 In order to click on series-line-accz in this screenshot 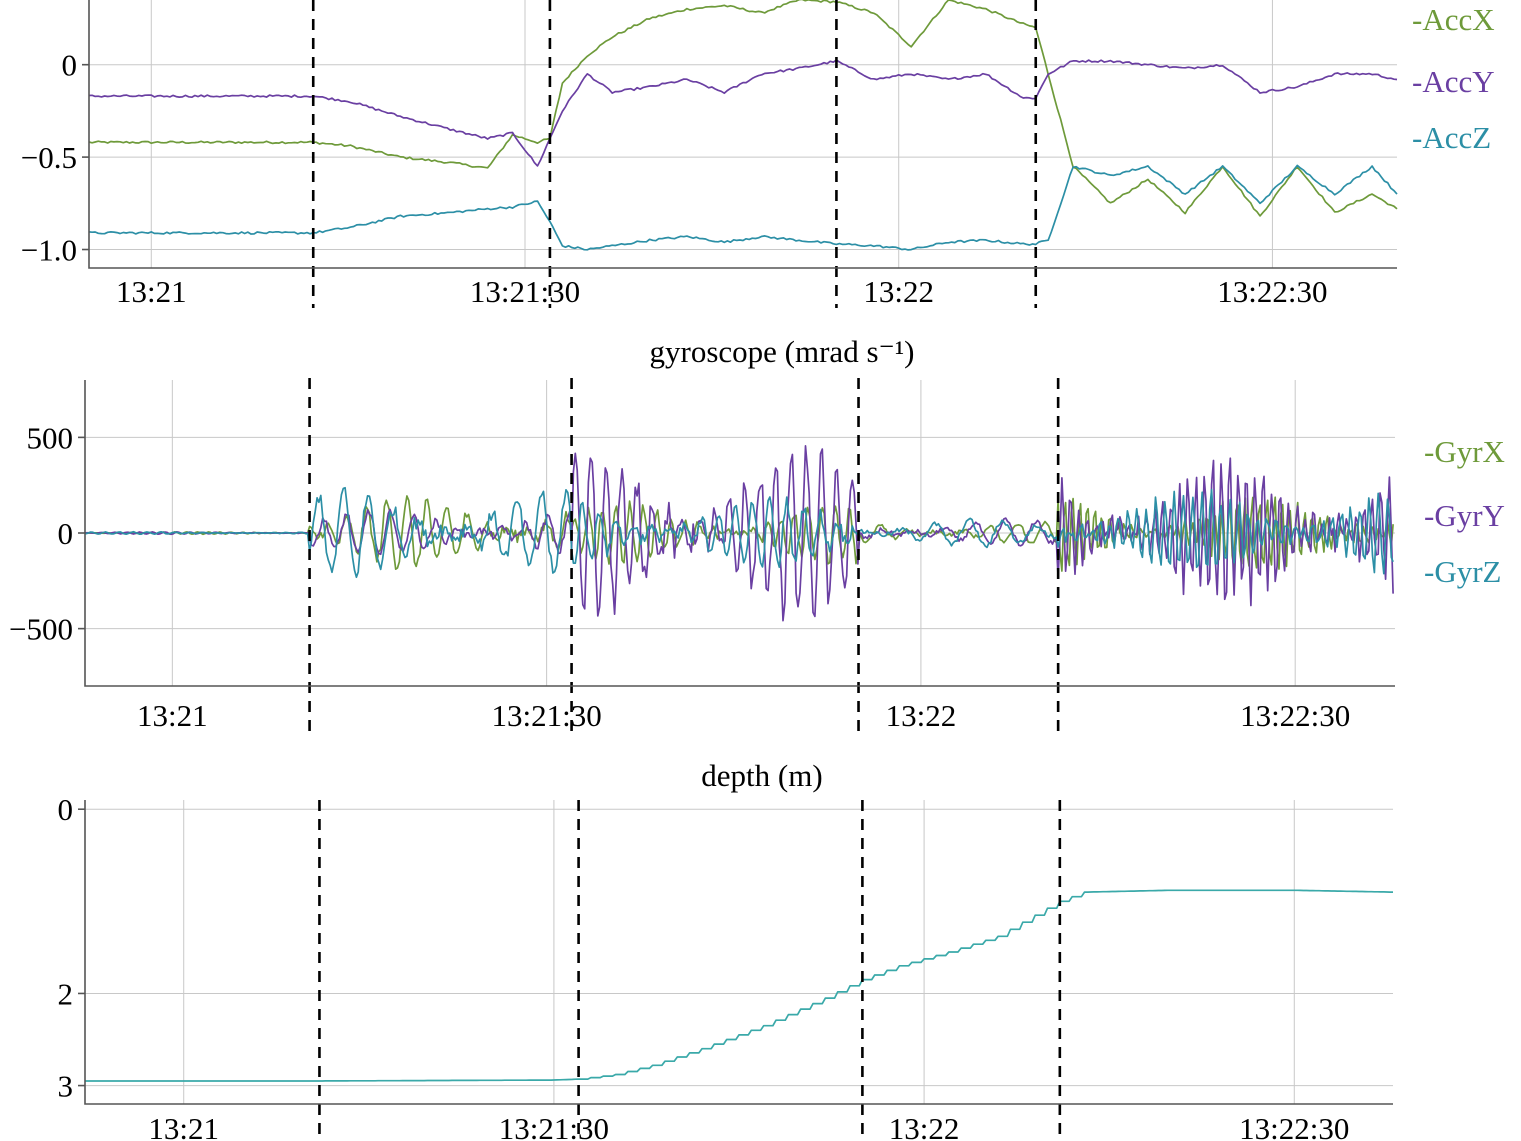, I will do `click(743, 207)`.